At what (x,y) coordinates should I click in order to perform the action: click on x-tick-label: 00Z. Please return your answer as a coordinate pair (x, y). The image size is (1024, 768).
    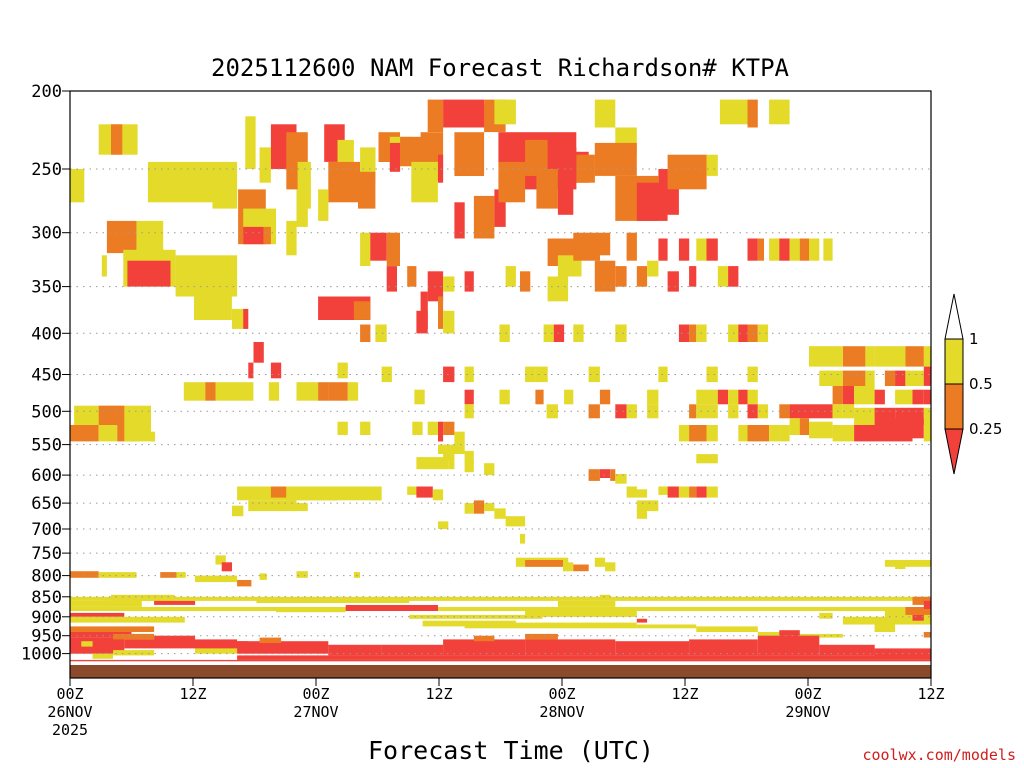
    Looking at the image, I should click on (807, 694).